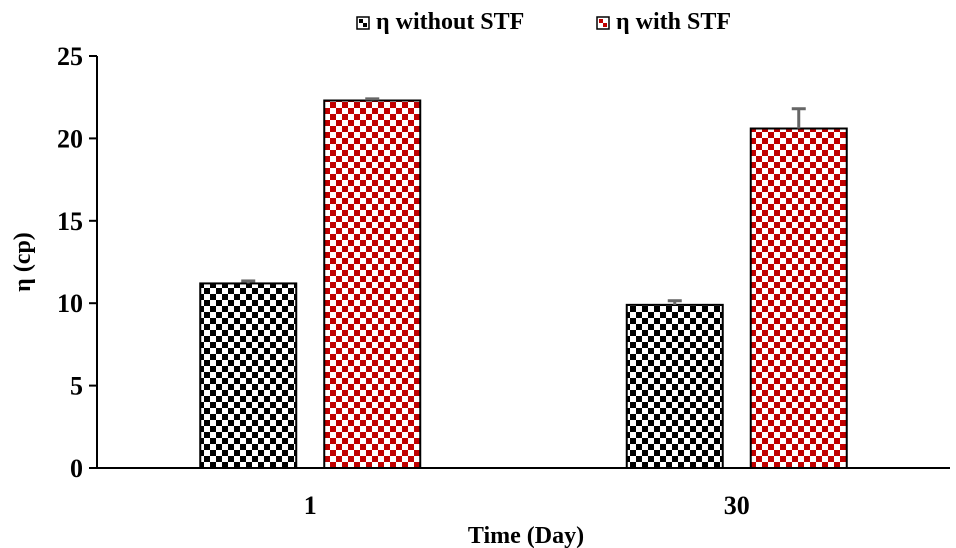  Describe the element at coordinates (70, 303) in the screenshot. I see `y-tick-label: 10` at that location.